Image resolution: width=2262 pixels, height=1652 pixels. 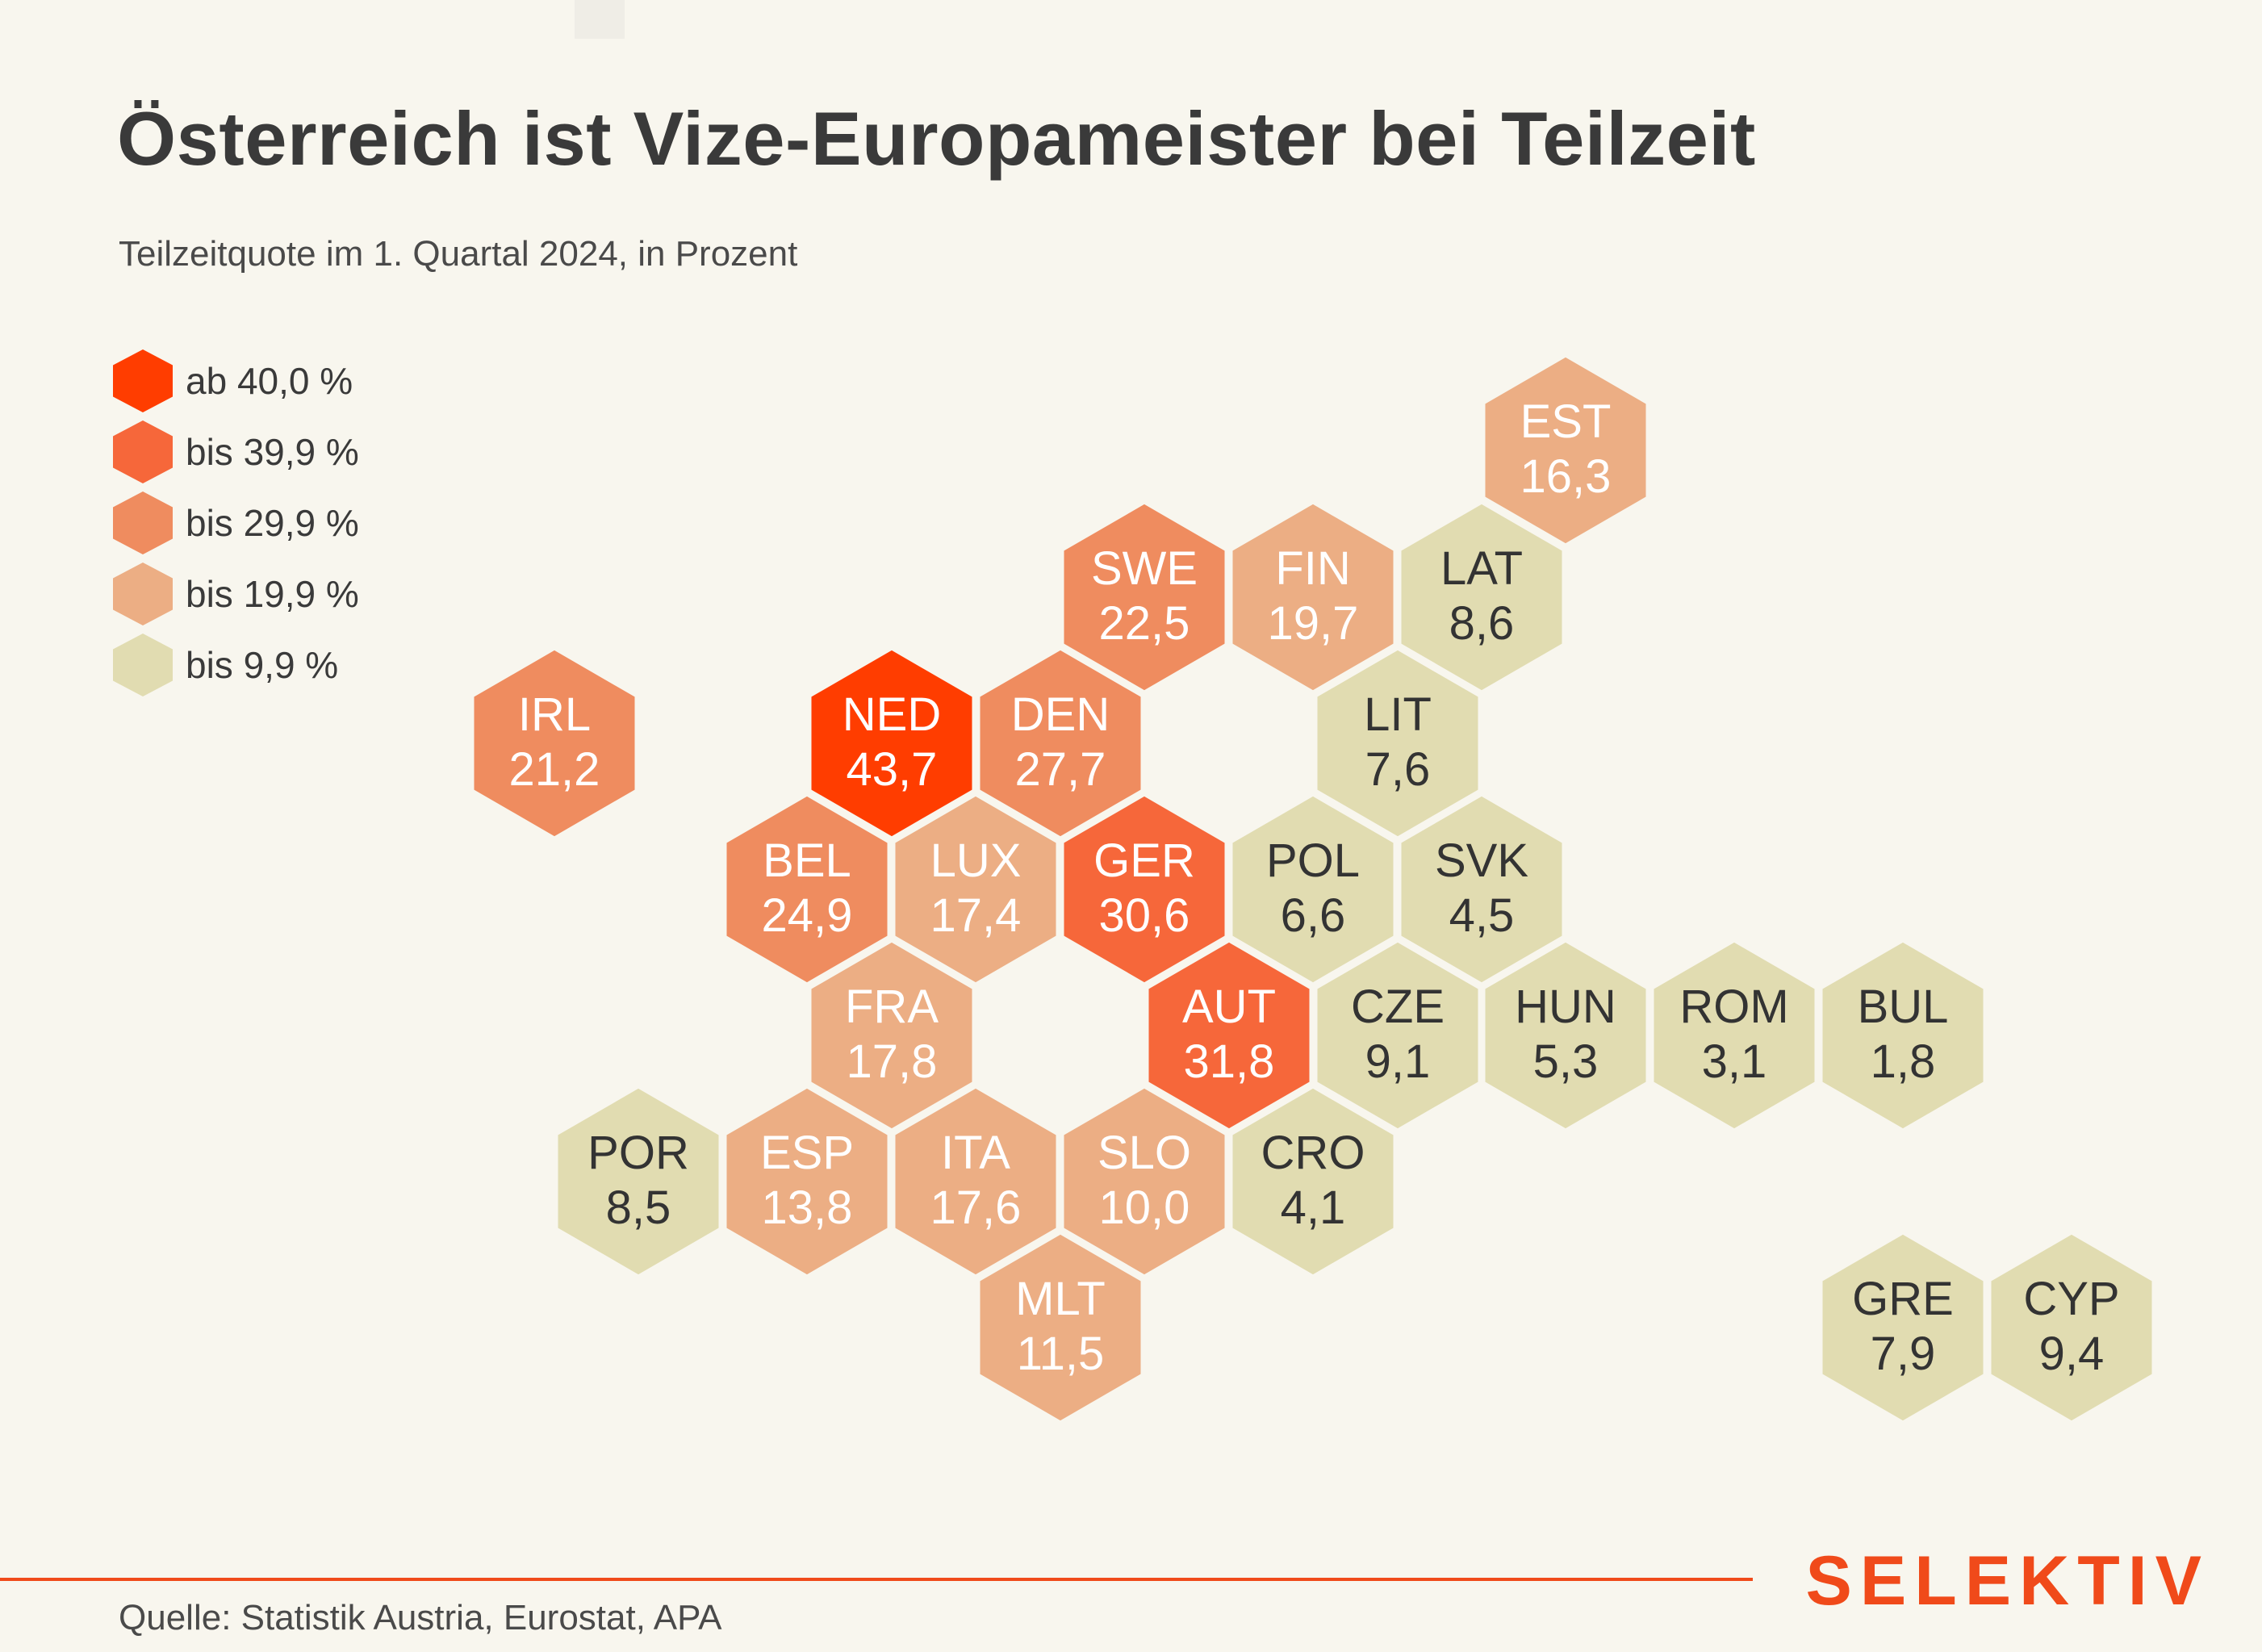 What do you see at coordinates (272, 452) in the screenshot?
I see `legend-label: bis 39,9 %` at bounding box center [272, 452].